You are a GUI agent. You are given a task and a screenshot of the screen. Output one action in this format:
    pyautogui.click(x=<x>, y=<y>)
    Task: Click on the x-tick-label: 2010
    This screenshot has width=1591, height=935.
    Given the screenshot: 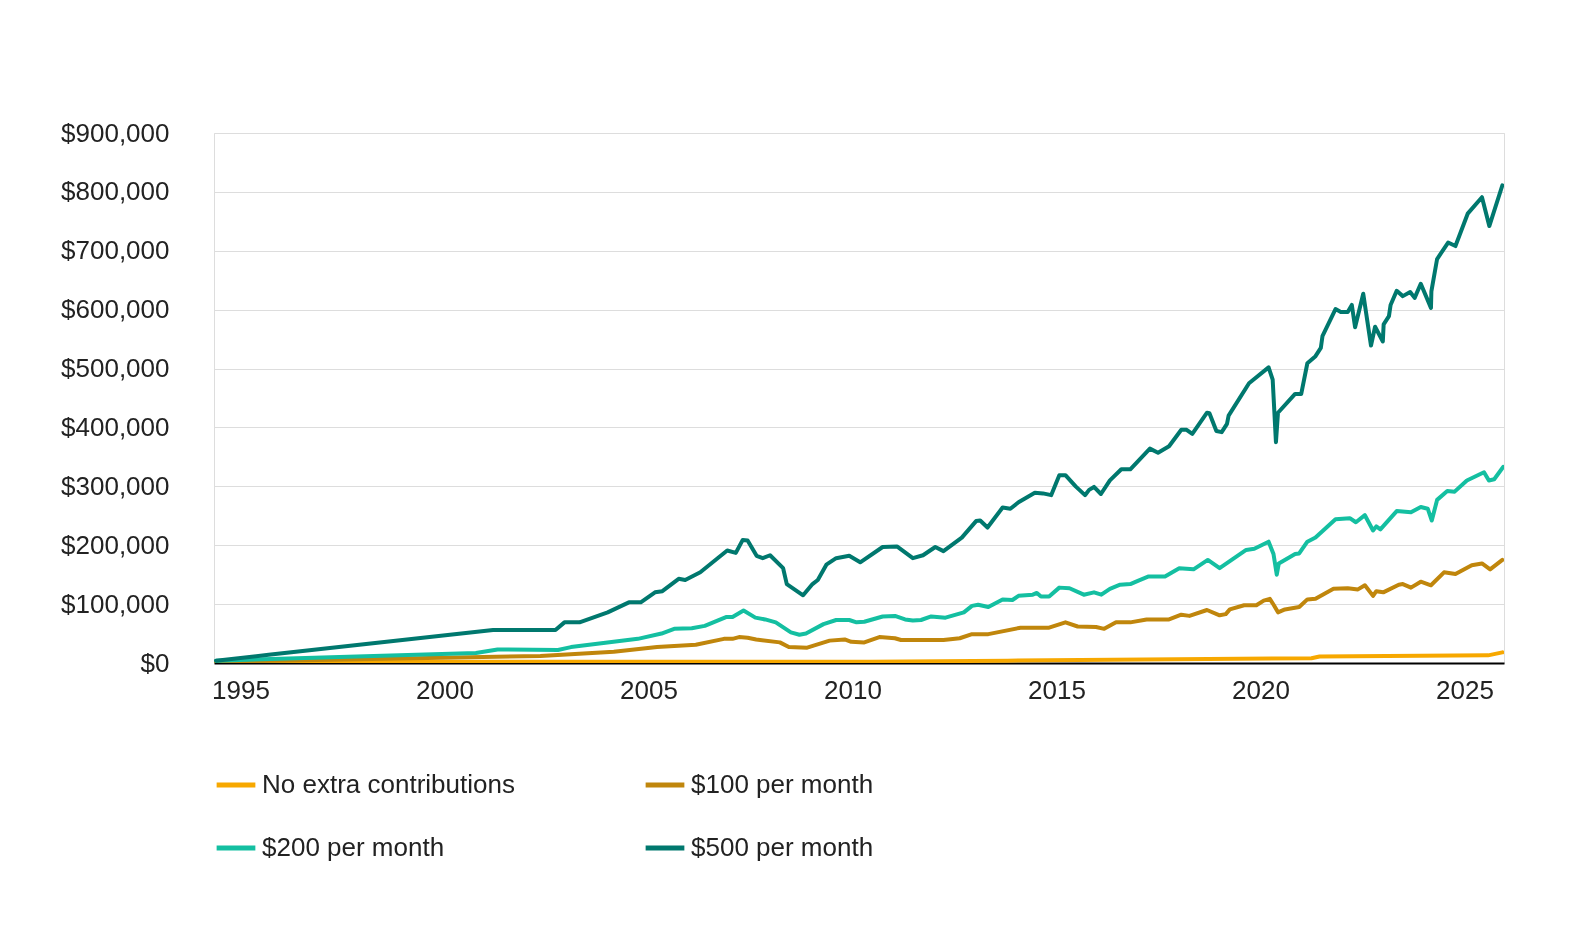 What is the action you would take?
    pyautogui.click(x=853, y=689)
    